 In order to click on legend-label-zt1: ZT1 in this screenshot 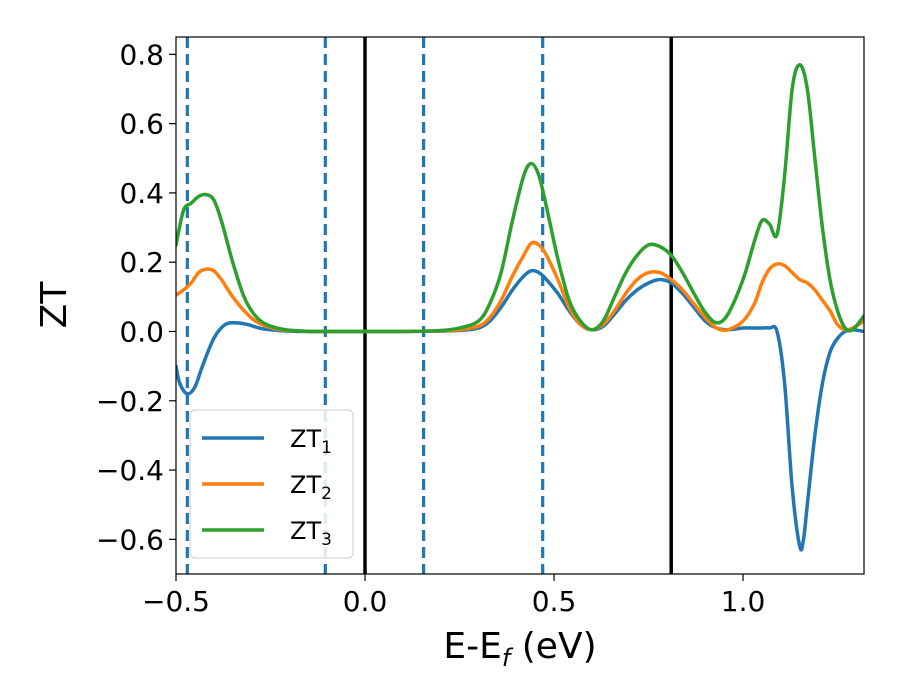, I will do `click(311, 441)`.